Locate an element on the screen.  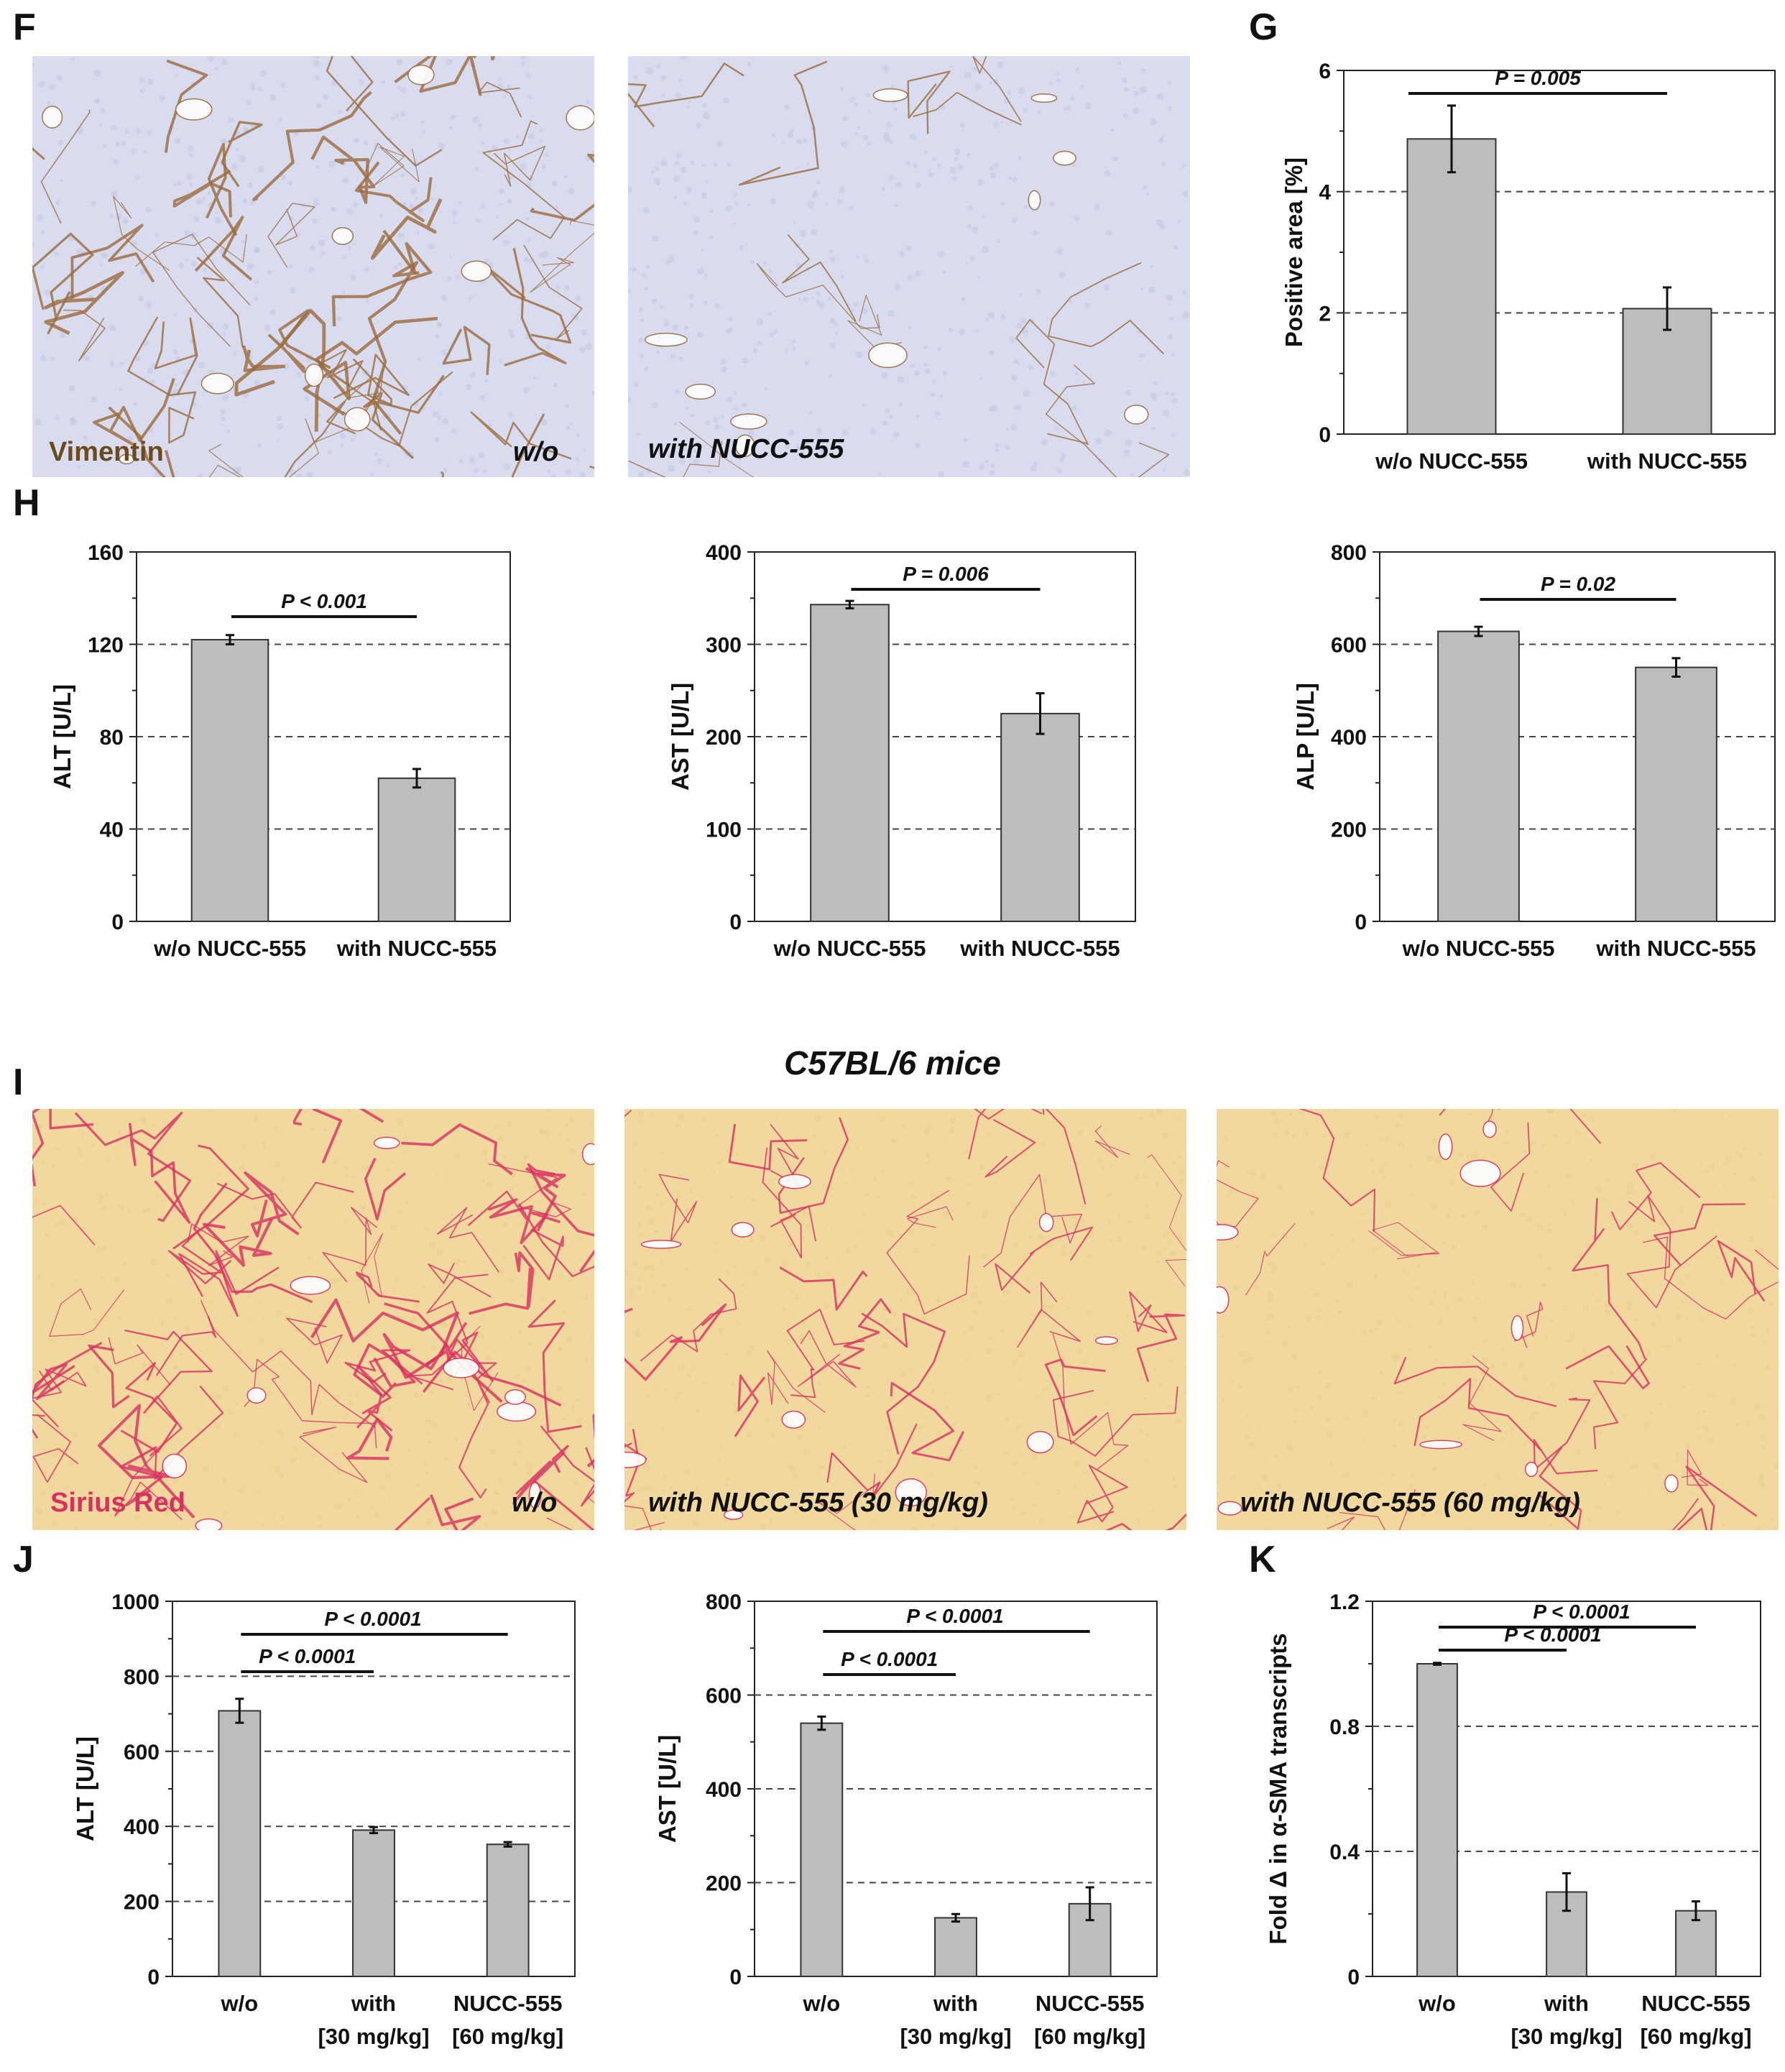
x-tick-label: w/o is located at coordinates (1437, 2003).